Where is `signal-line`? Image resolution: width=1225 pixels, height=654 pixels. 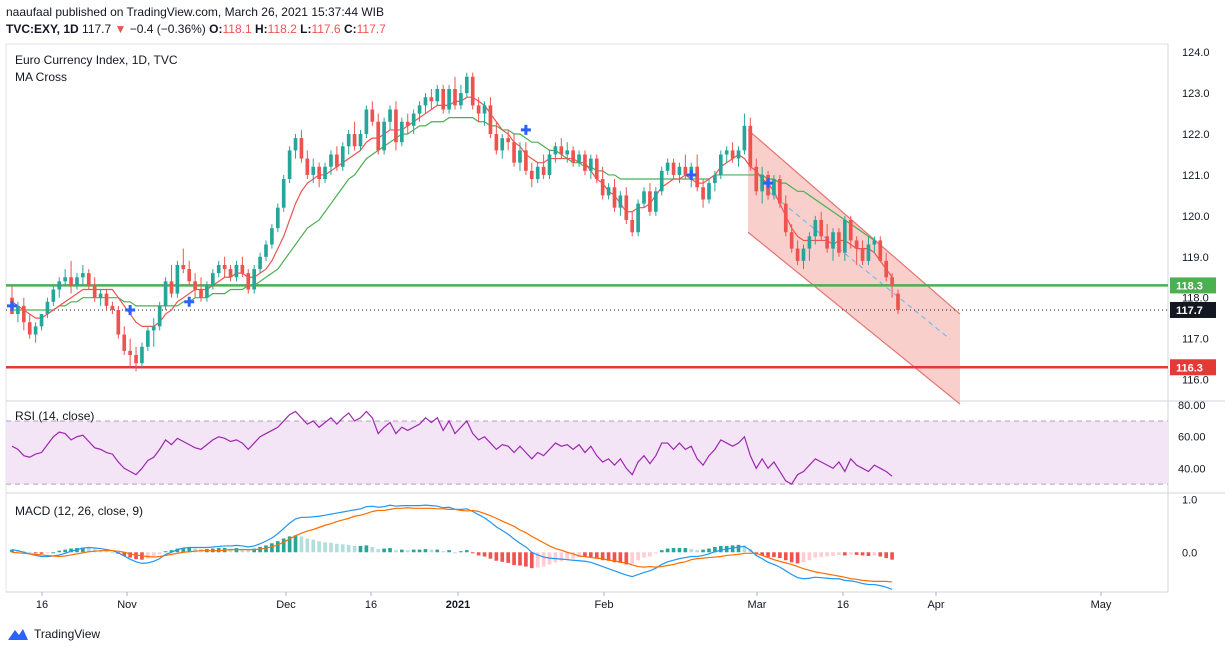
signal-line is located at coordinates (452, 545).